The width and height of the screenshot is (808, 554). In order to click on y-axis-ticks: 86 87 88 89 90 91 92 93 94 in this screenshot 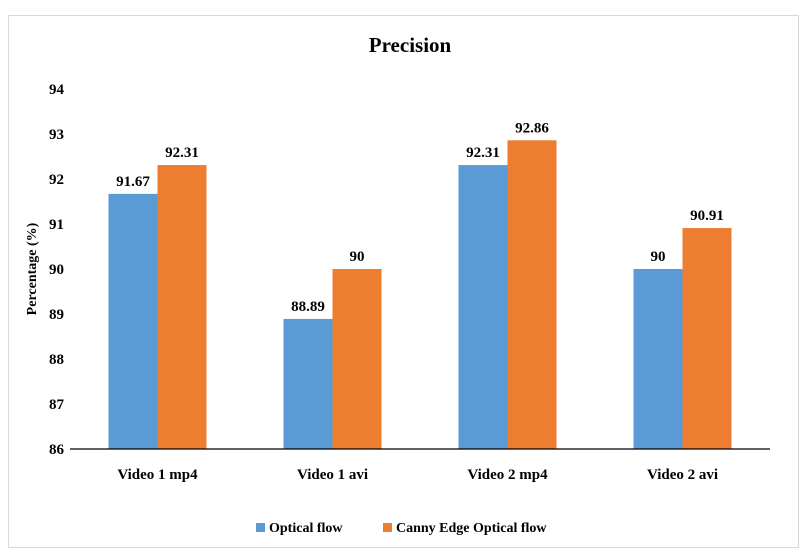, I will do `click(57, 270)`.